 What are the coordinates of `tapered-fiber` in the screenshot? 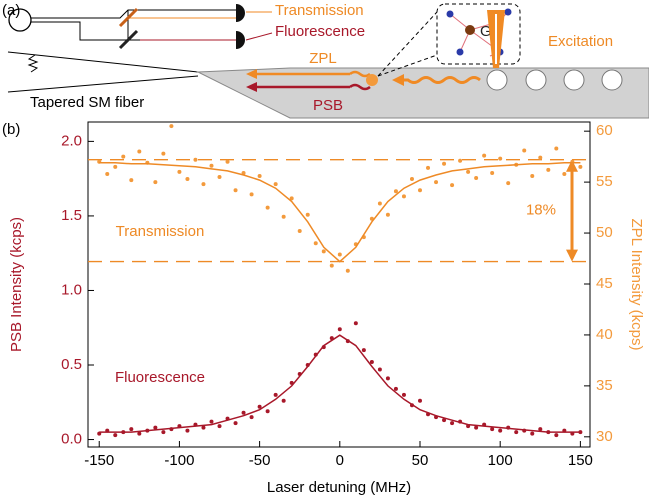 It's located at (103, 72).